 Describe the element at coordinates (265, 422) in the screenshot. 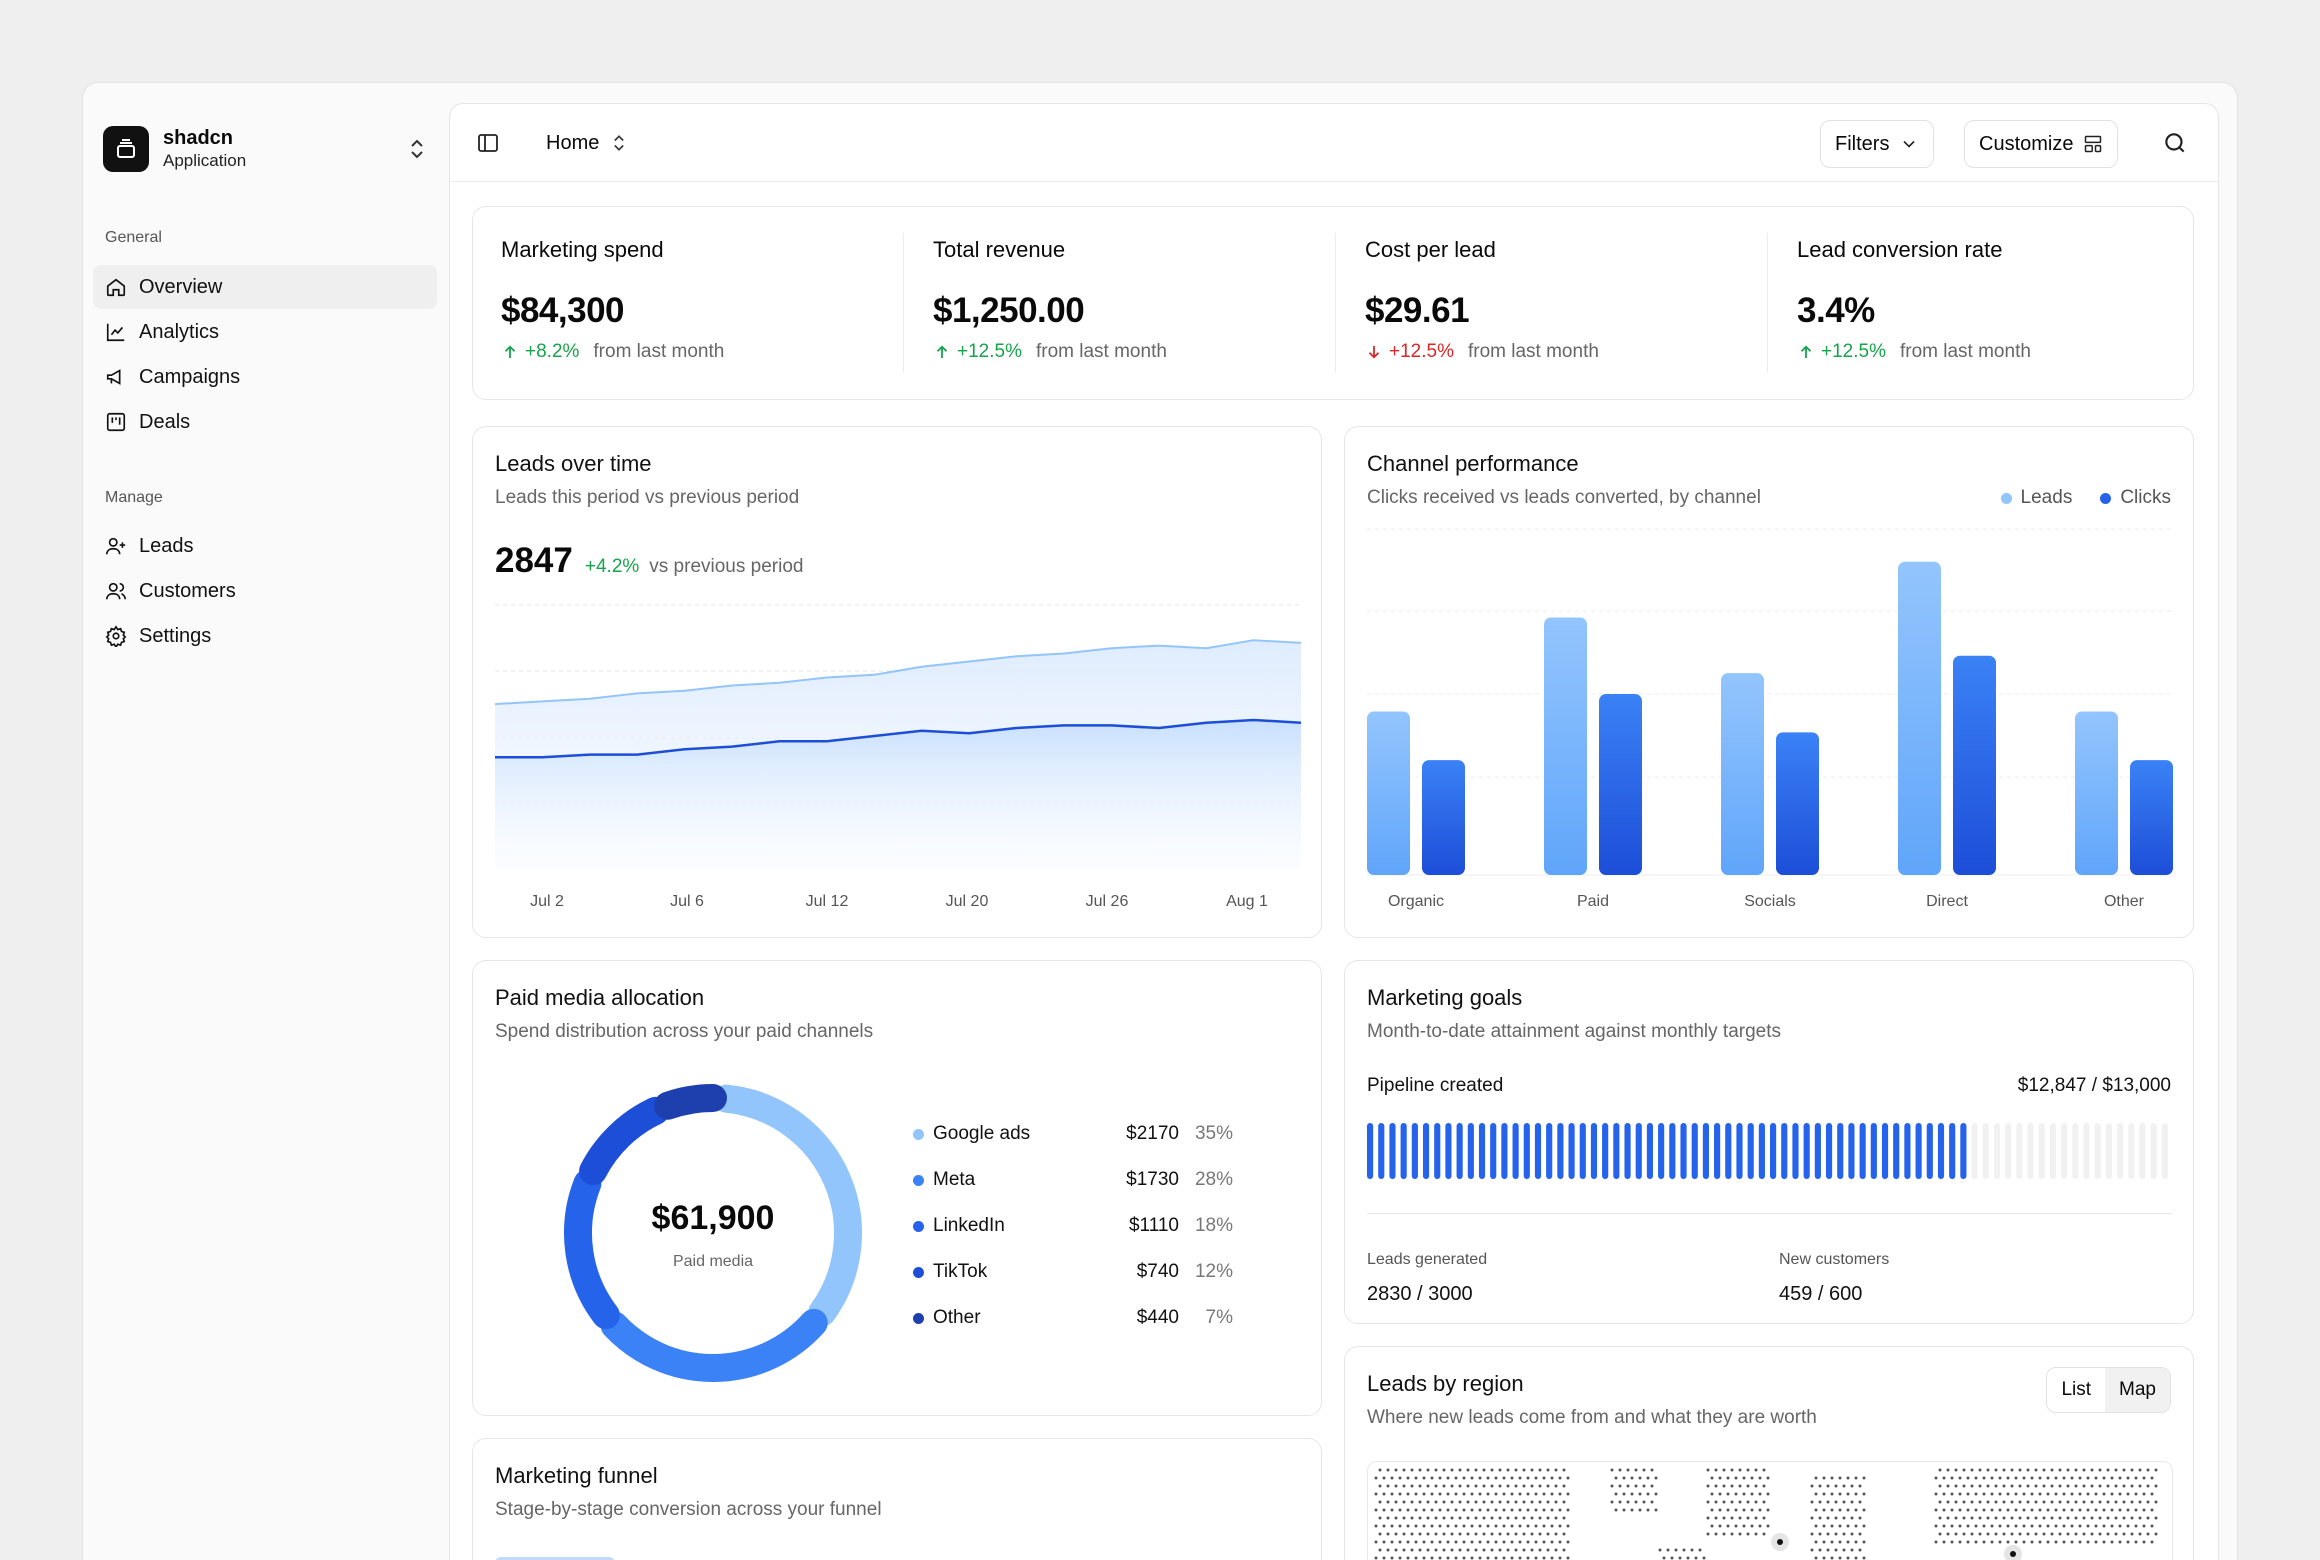

I see `nav-item-deals: Deals` at that location.